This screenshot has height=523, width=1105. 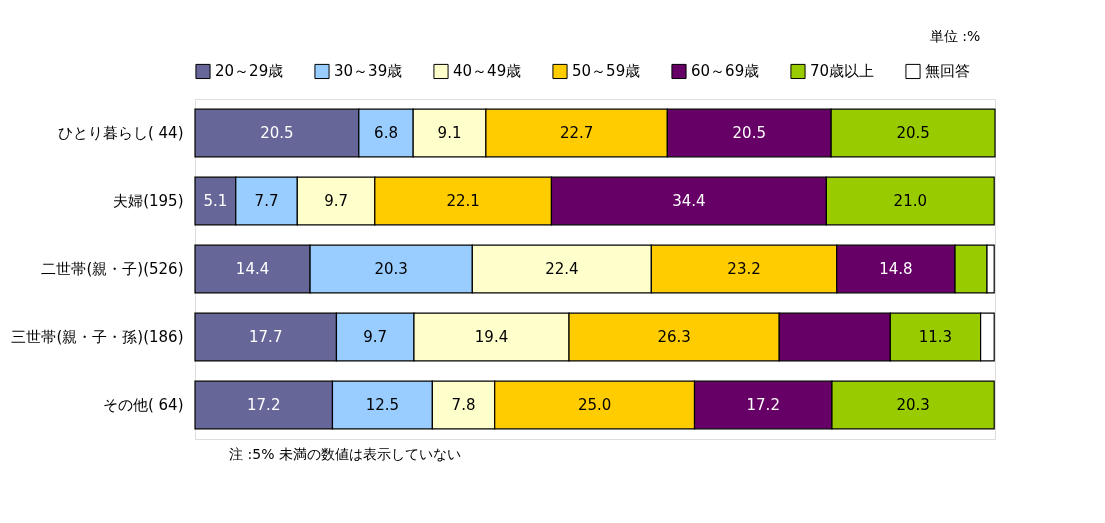 What do you see at coordinates (463, 405) in the screenshot?
I see `data-label: 7.8` at bounding box center [463, 405].